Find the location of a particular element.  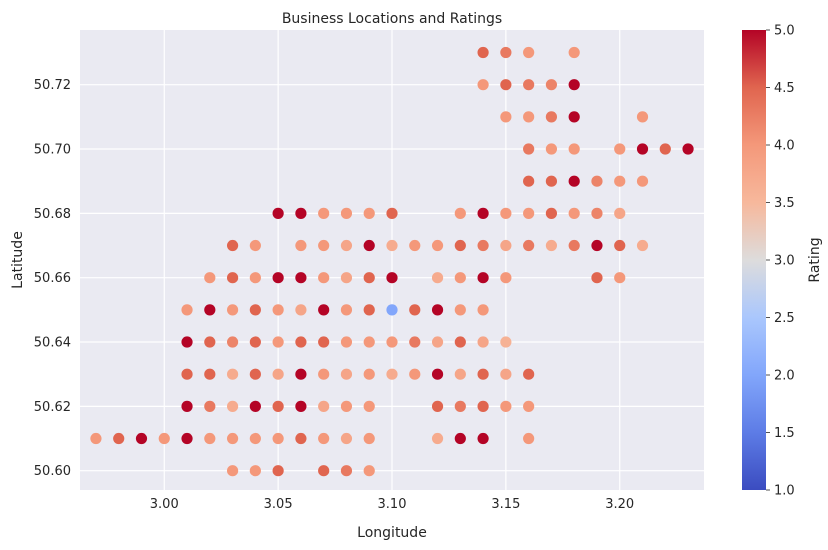

y-tick-label: 50.70 is located at coordinates (52, 150).